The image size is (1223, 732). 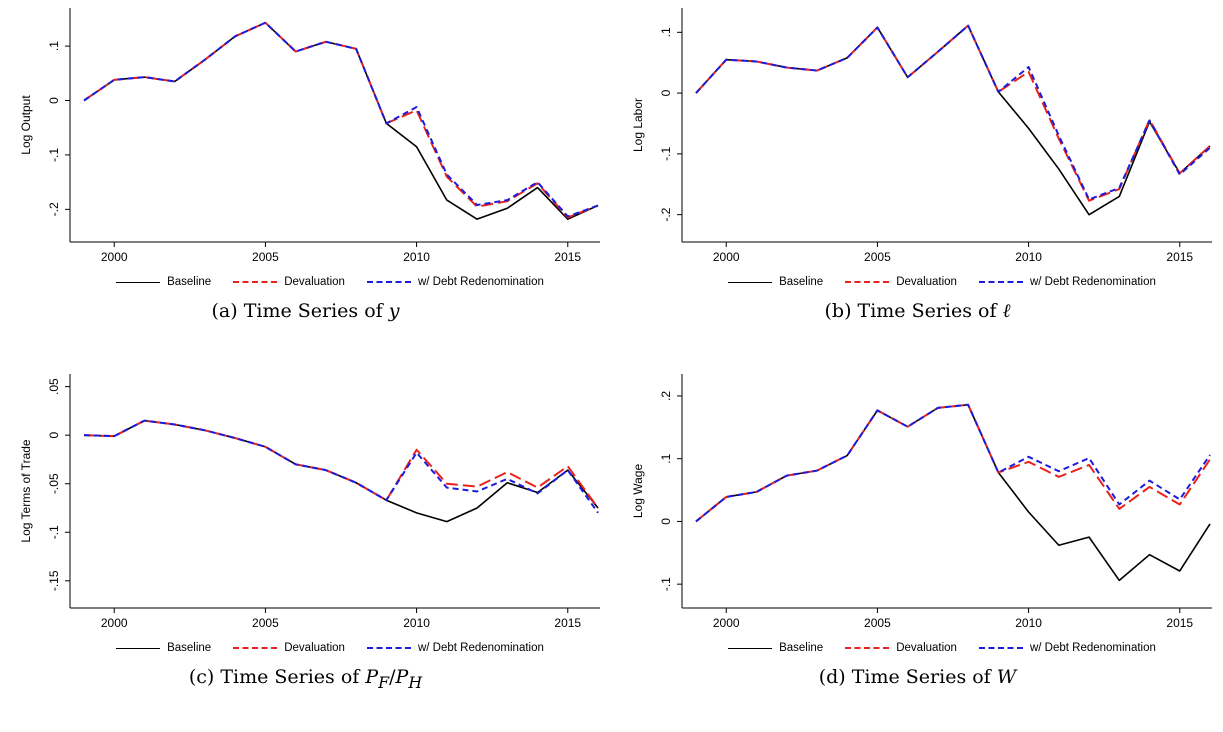 What do you see at coordinates (1006, 311) in the screenshot?
I see `caption-math: ℓ` at bounding box center [1006, 311].